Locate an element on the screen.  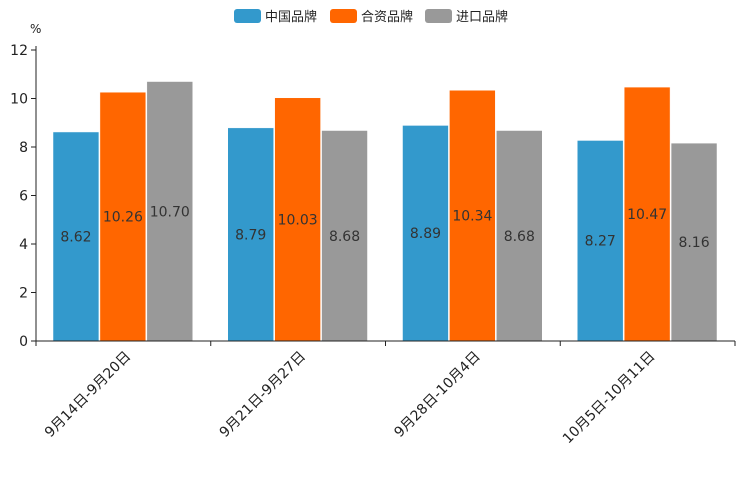
bar-value-label: 8.27 is located at coordinates (600, 242).